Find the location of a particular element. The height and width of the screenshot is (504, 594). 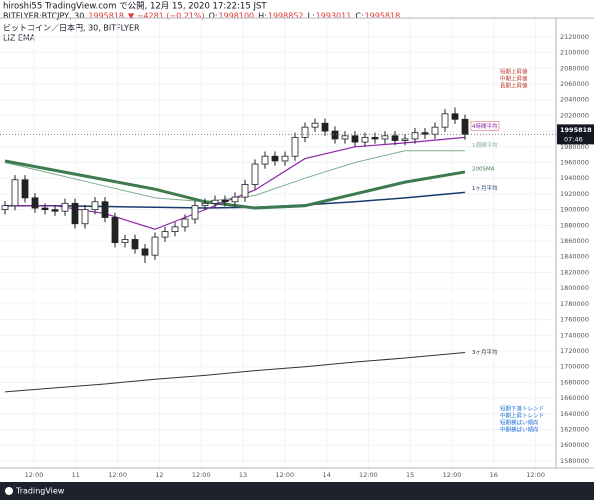

y-tick-label: 1780000 is located at coordinates (574, 304).